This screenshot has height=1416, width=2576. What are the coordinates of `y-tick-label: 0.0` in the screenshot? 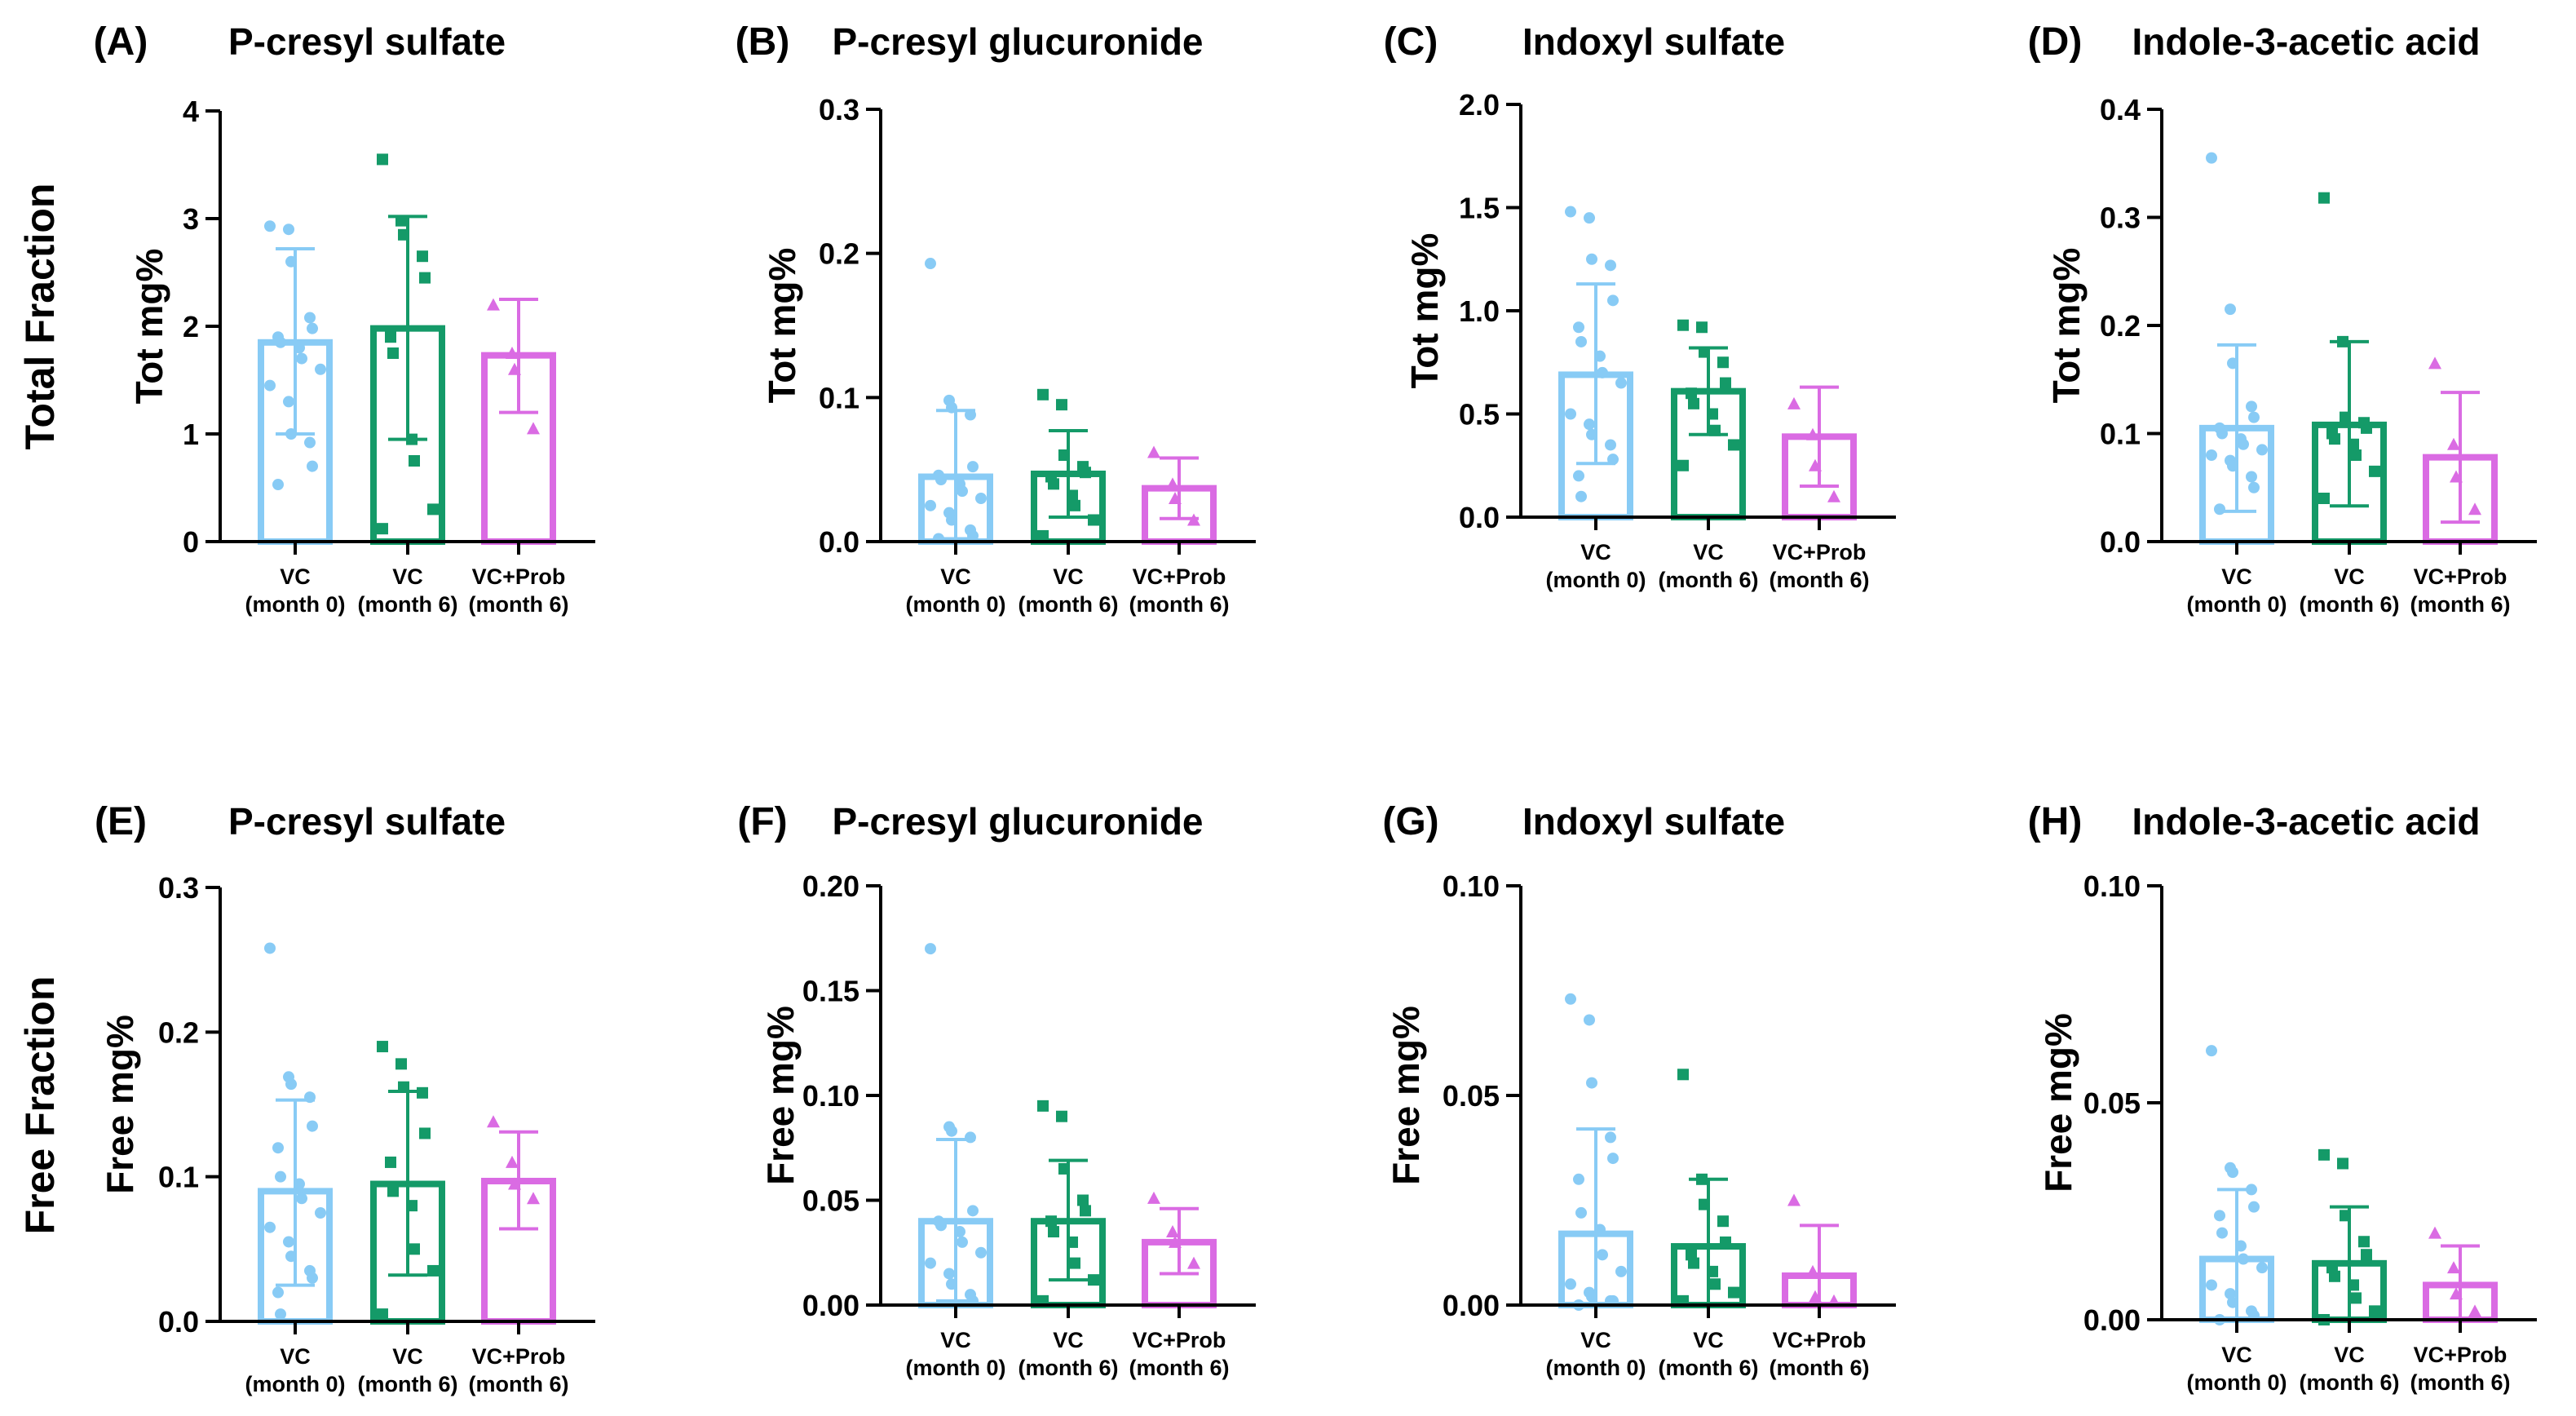 It's located at (839, 542).